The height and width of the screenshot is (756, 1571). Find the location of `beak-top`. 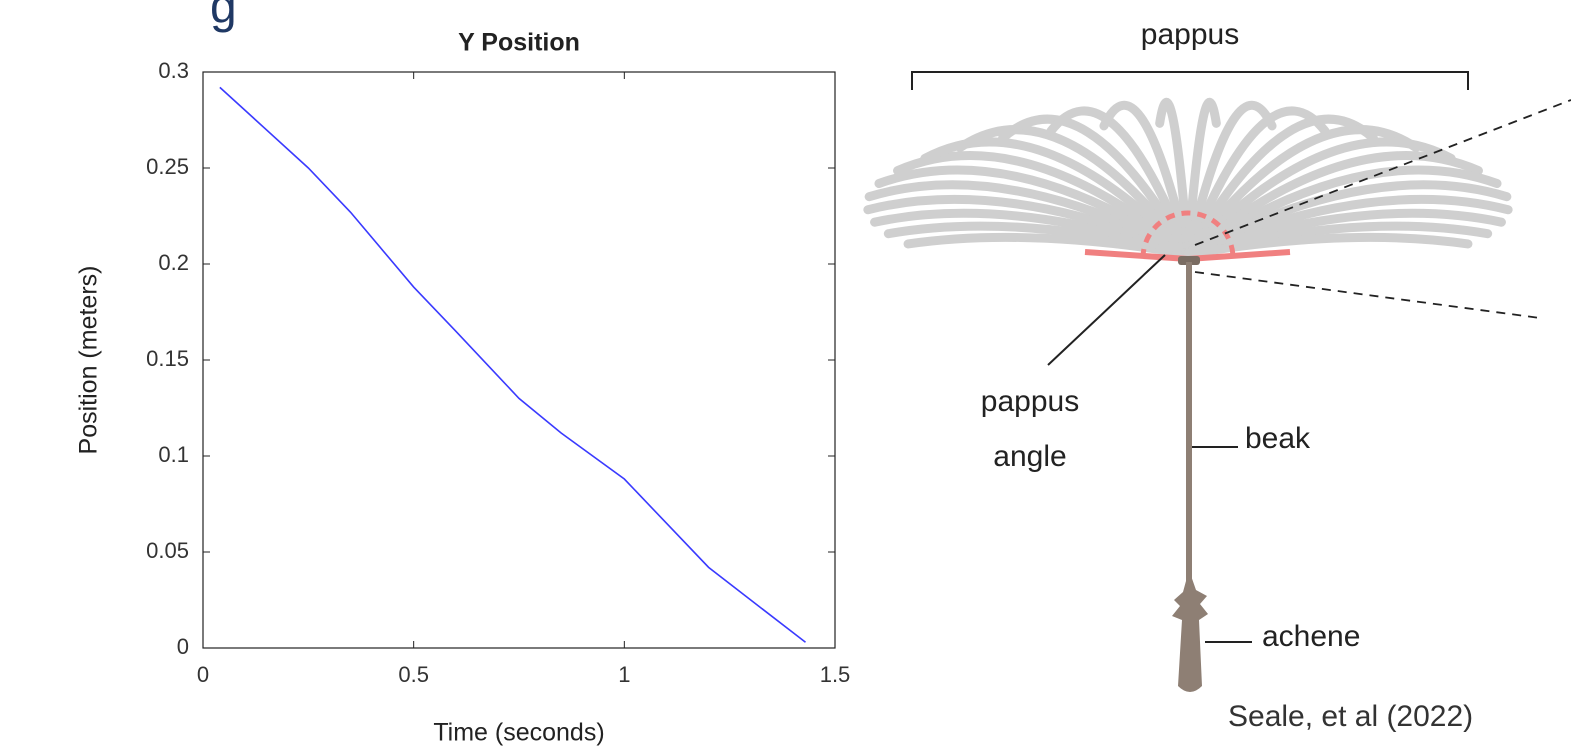

beak-top is located at coordinates (1189, 260).